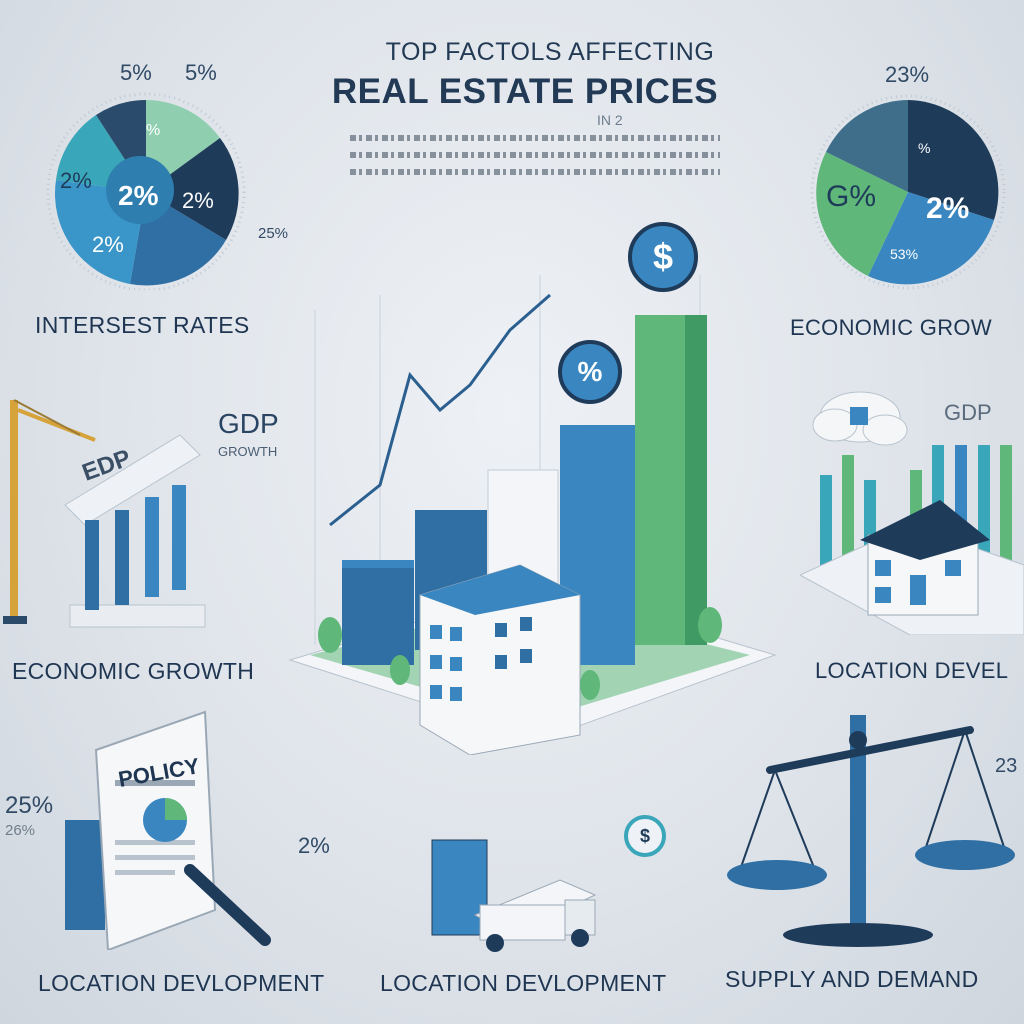  What do you see at coordinates (135, 531) in the screenshot?
I see `gdp-building-icon` at bounding box center [135, 531].